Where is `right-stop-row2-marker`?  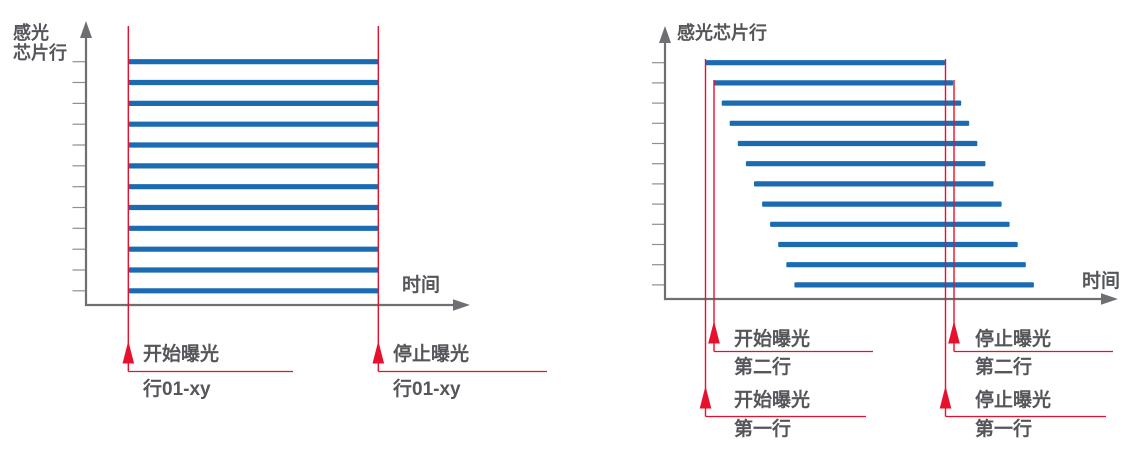
right-stop-row2-marker is located at coordinates (1030, 216).